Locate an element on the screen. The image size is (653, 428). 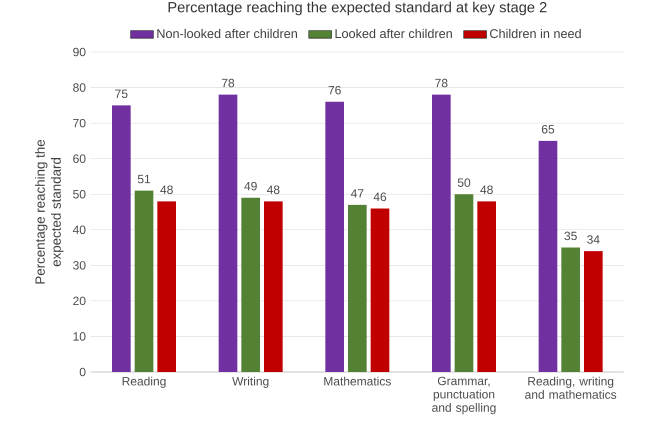
legend-label: Non-looked after children is located at coordinates (227, 33).